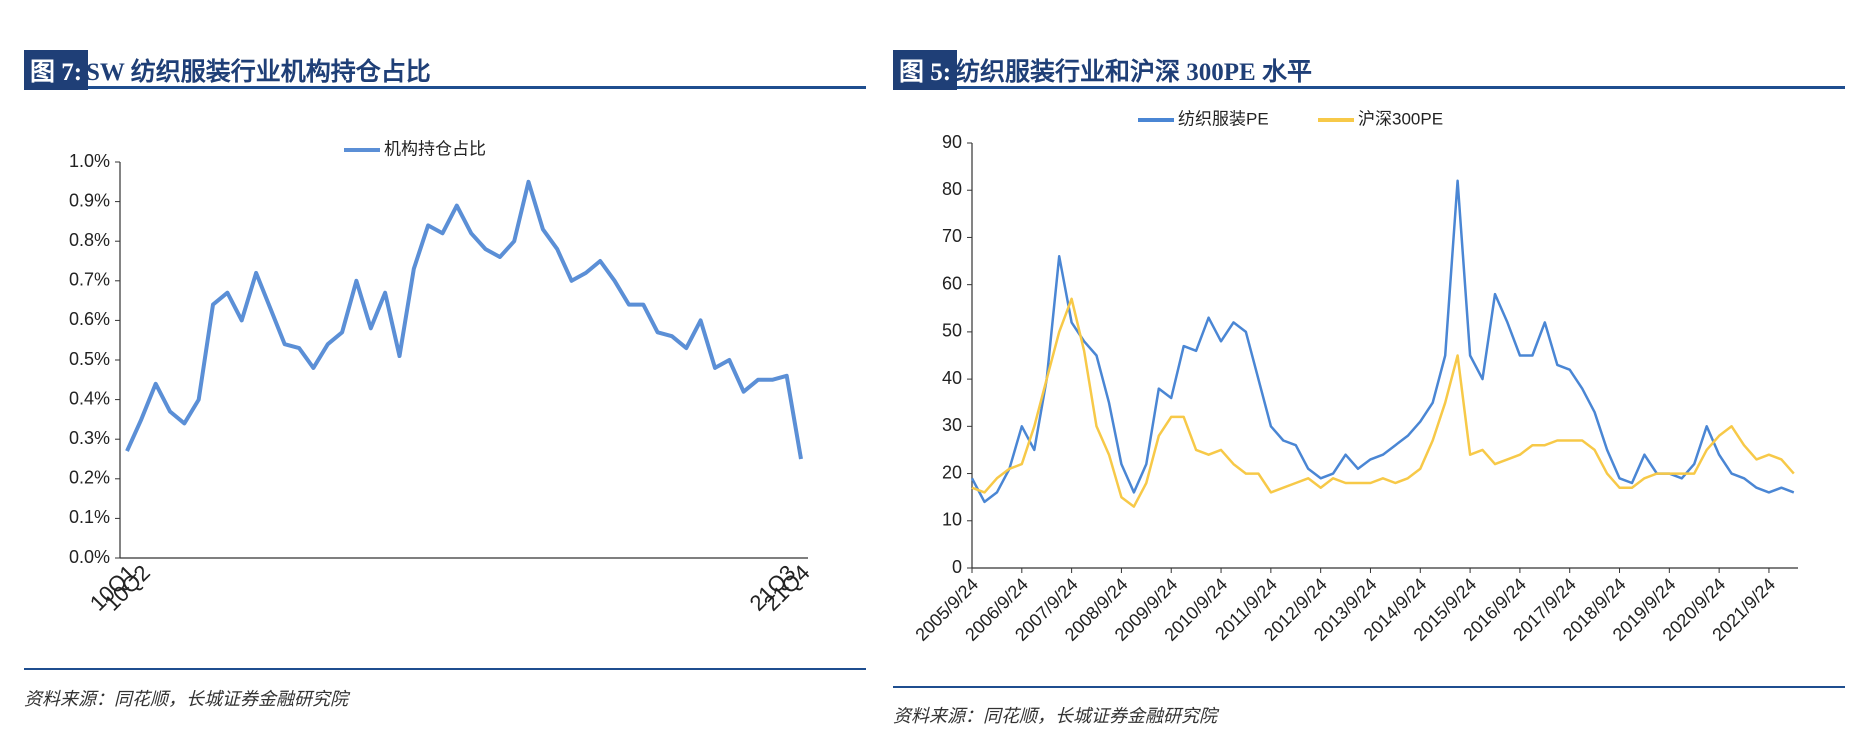  I want to click on y-tick-label: 20, so click(952, 472).